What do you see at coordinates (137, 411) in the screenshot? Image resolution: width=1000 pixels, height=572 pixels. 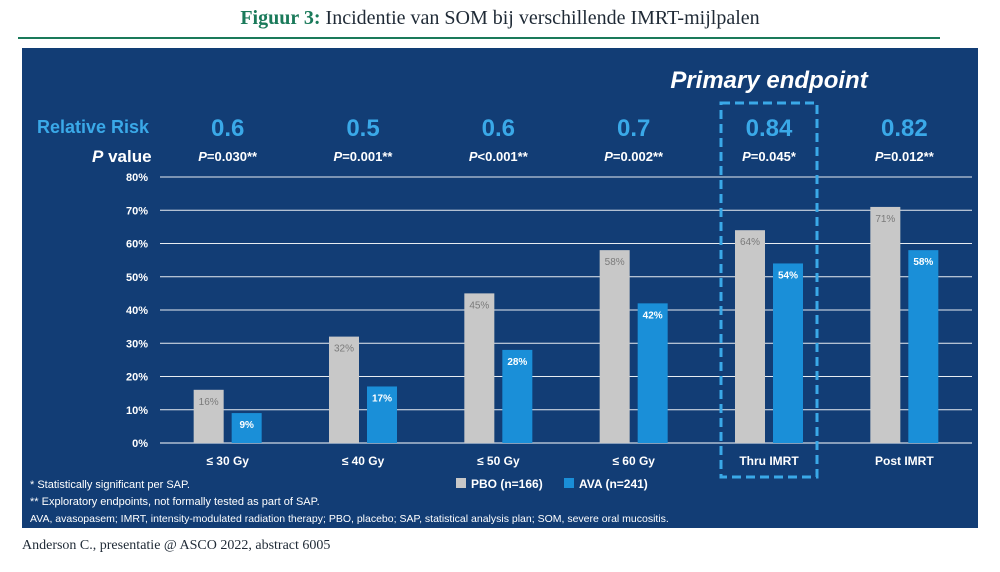 I see `y-tick-label: 10%` at bounding box center [137, 411].